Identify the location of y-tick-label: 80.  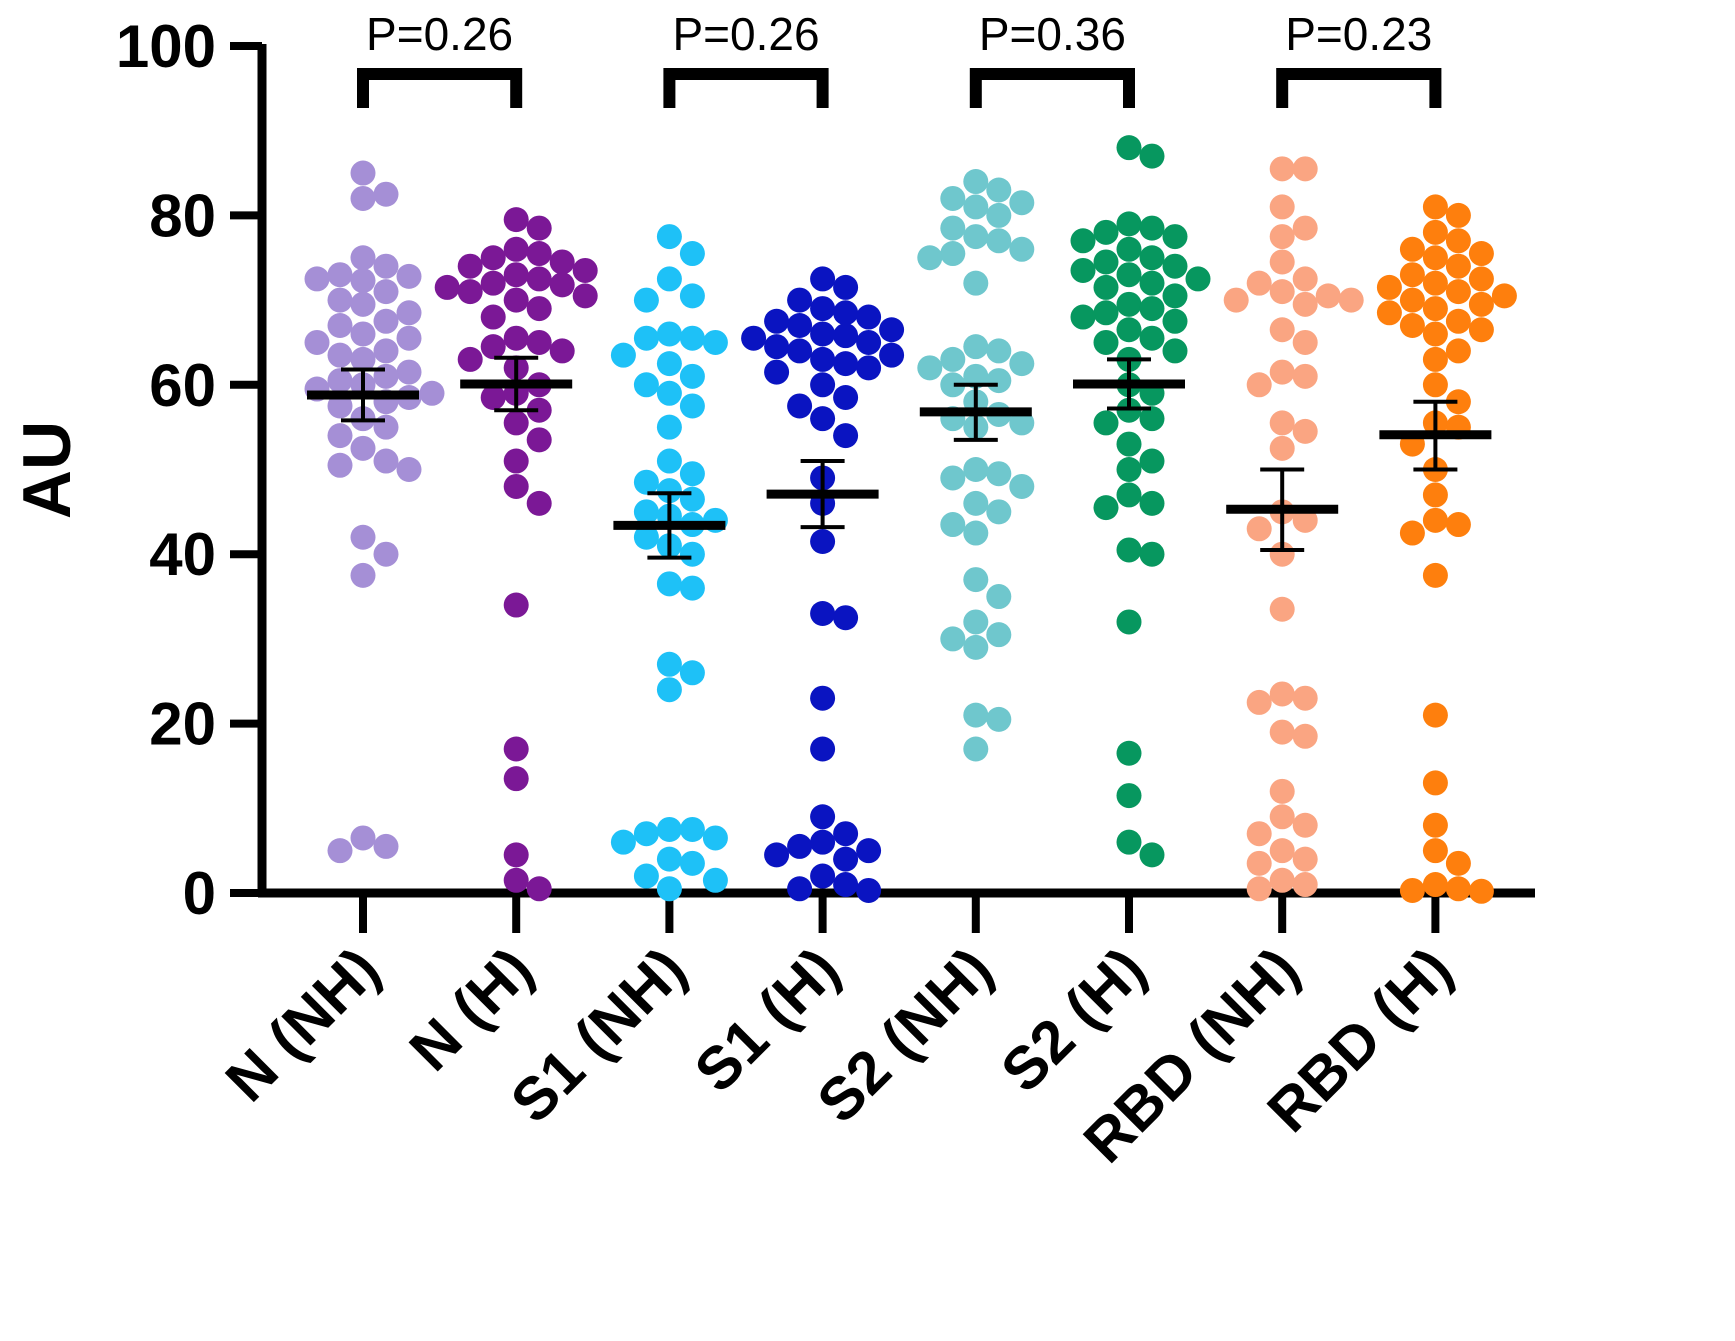
(182, 215).